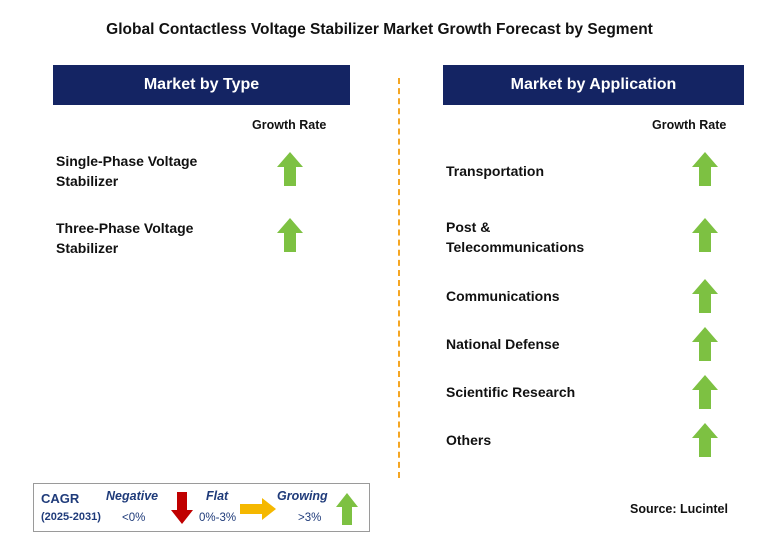 This screenshot has width=759, height=557. Describe the element at coordinates (689, 125) in the screenshot. I see `application-growth-rate-label: Growth Rate` at that location.